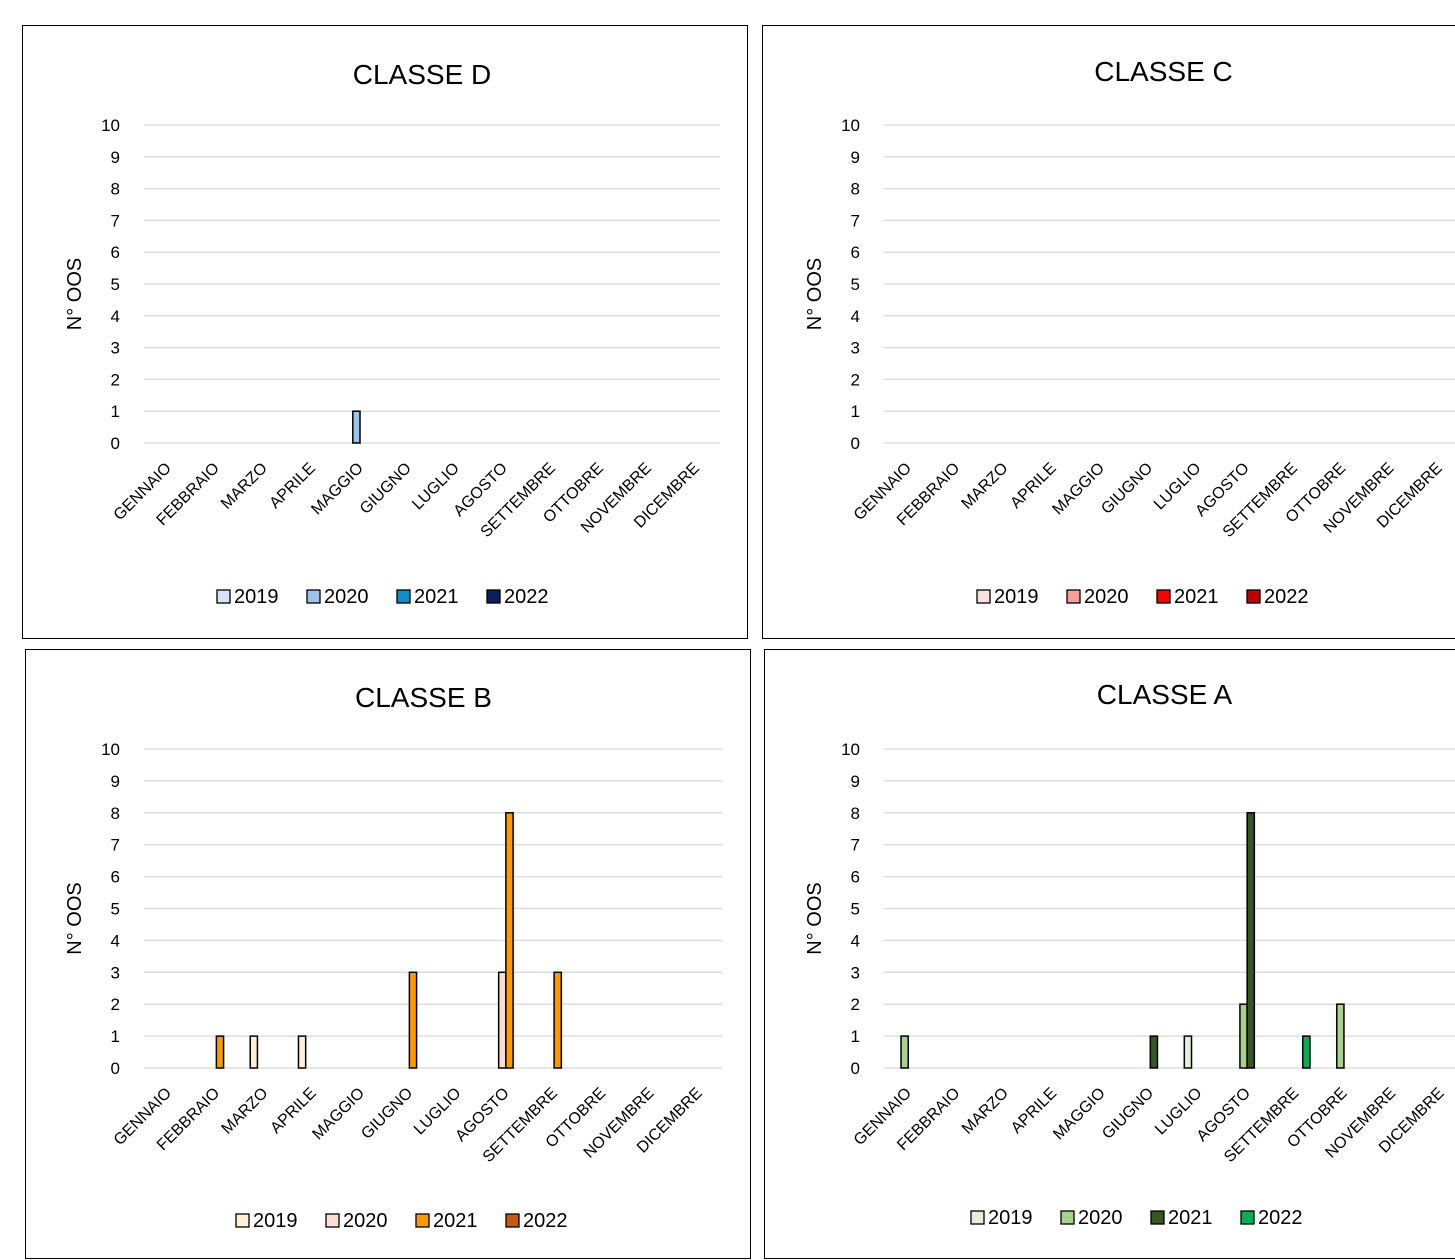 This screenshot has width=1455, height=1260. Describe the element at coordinates (423, 697) in the screenshot. I see `chart-title: CLASSE B` at that location.